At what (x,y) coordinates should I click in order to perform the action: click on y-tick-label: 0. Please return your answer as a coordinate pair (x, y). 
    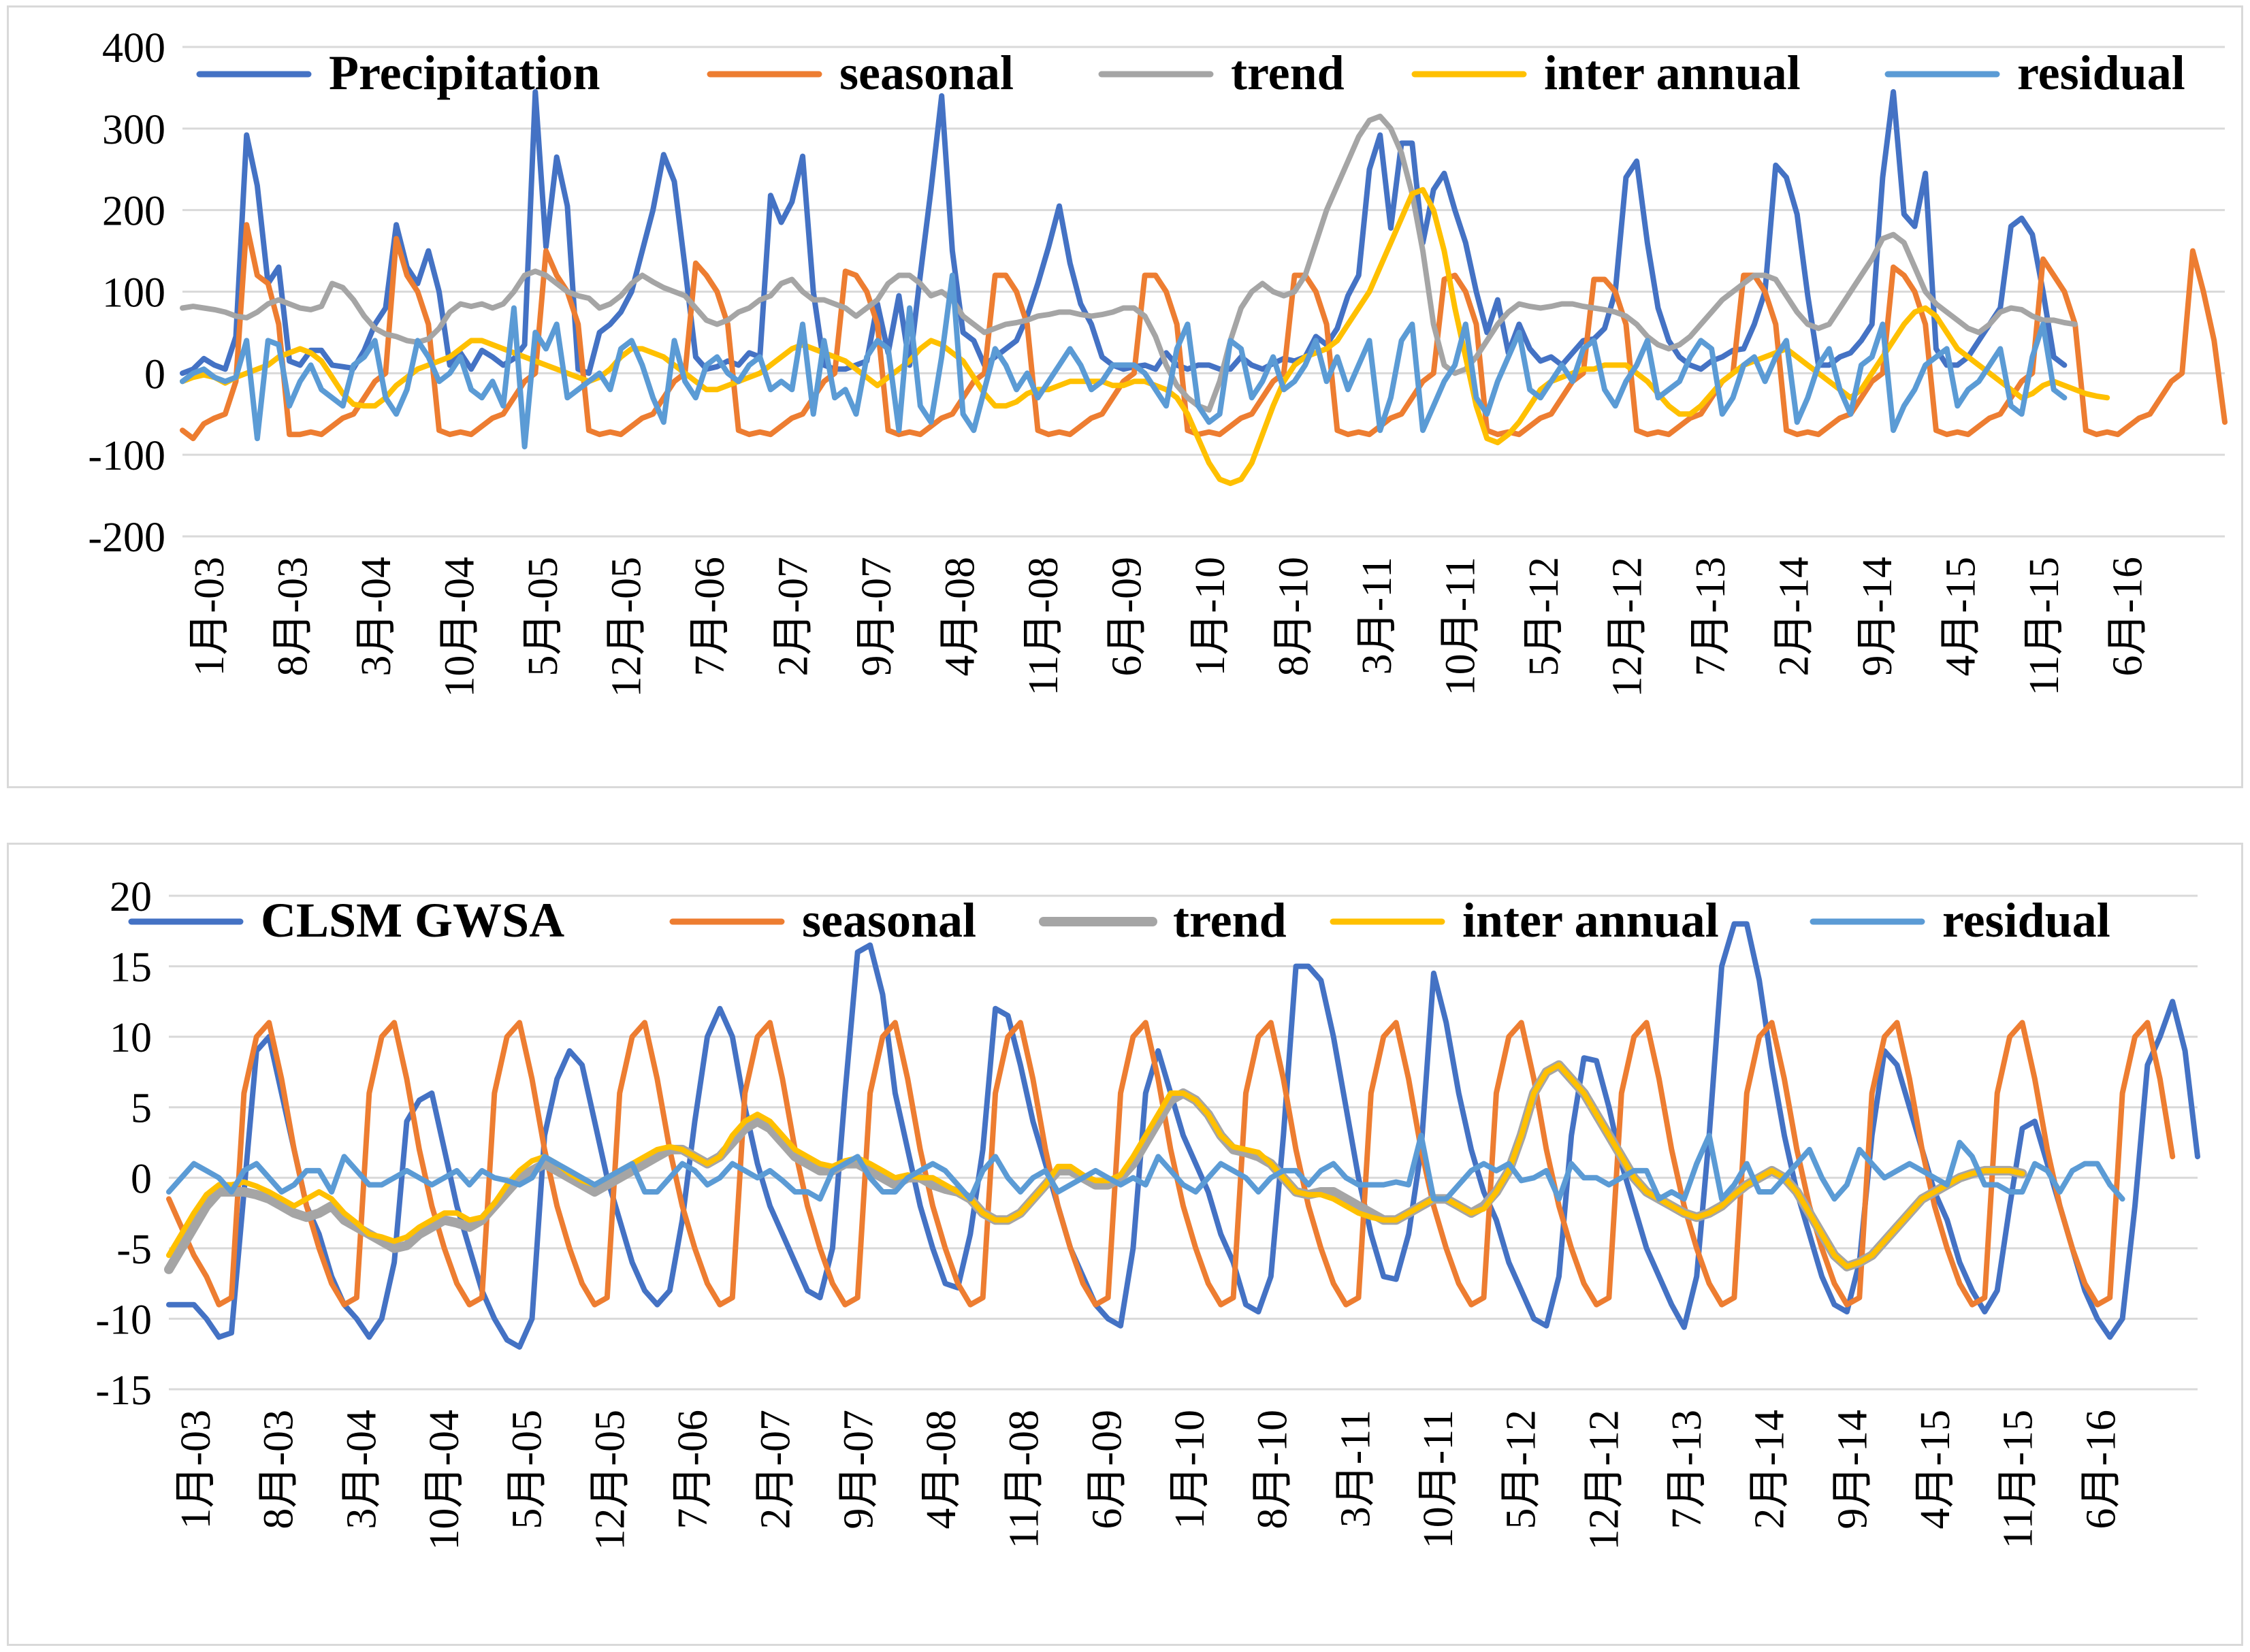
    Looking at the image, I should click on (154, 374).